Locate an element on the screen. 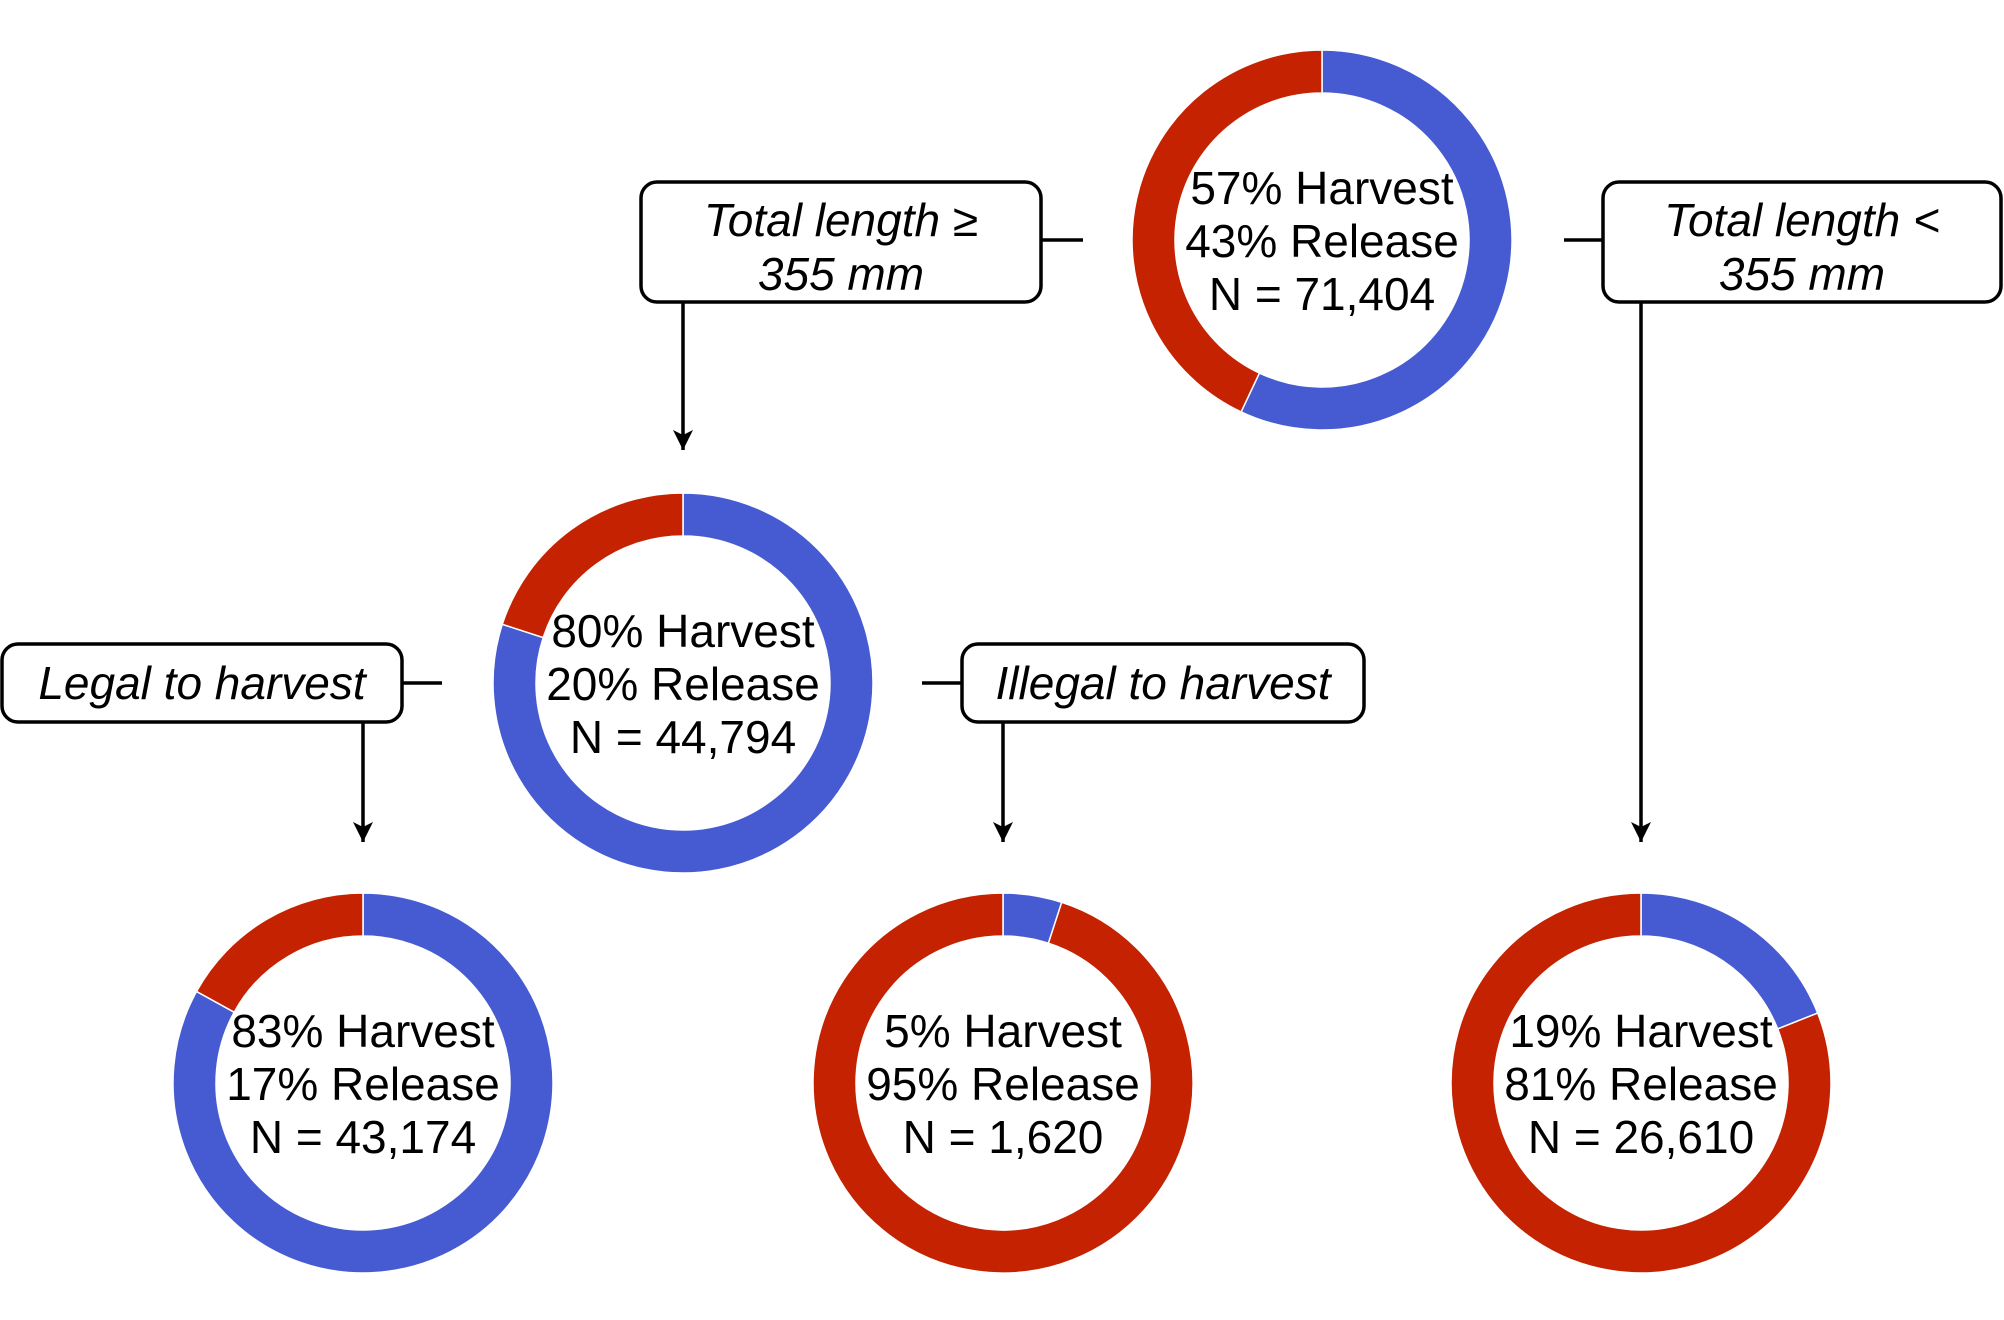 This screenshot has width=2004, height=1320. condition-long-line2: 355 mm is located at coordinates (841, 274).